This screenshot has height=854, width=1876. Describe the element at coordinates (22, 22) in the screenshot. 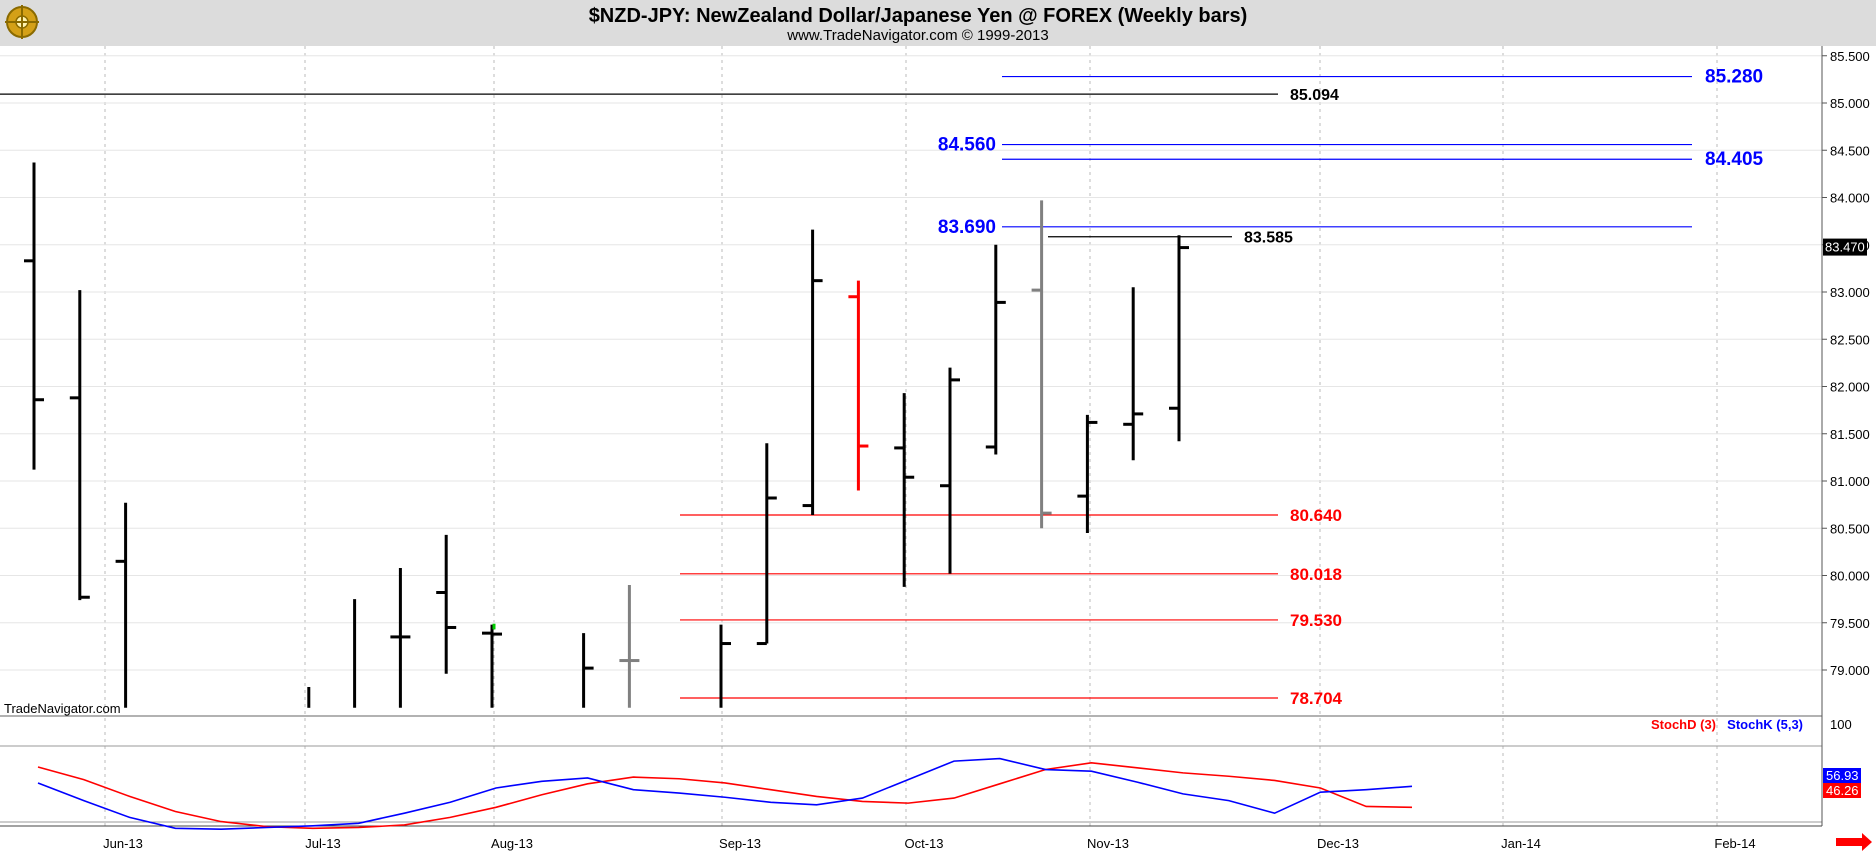

I see `tradenavigator-logo-icon` at that location.